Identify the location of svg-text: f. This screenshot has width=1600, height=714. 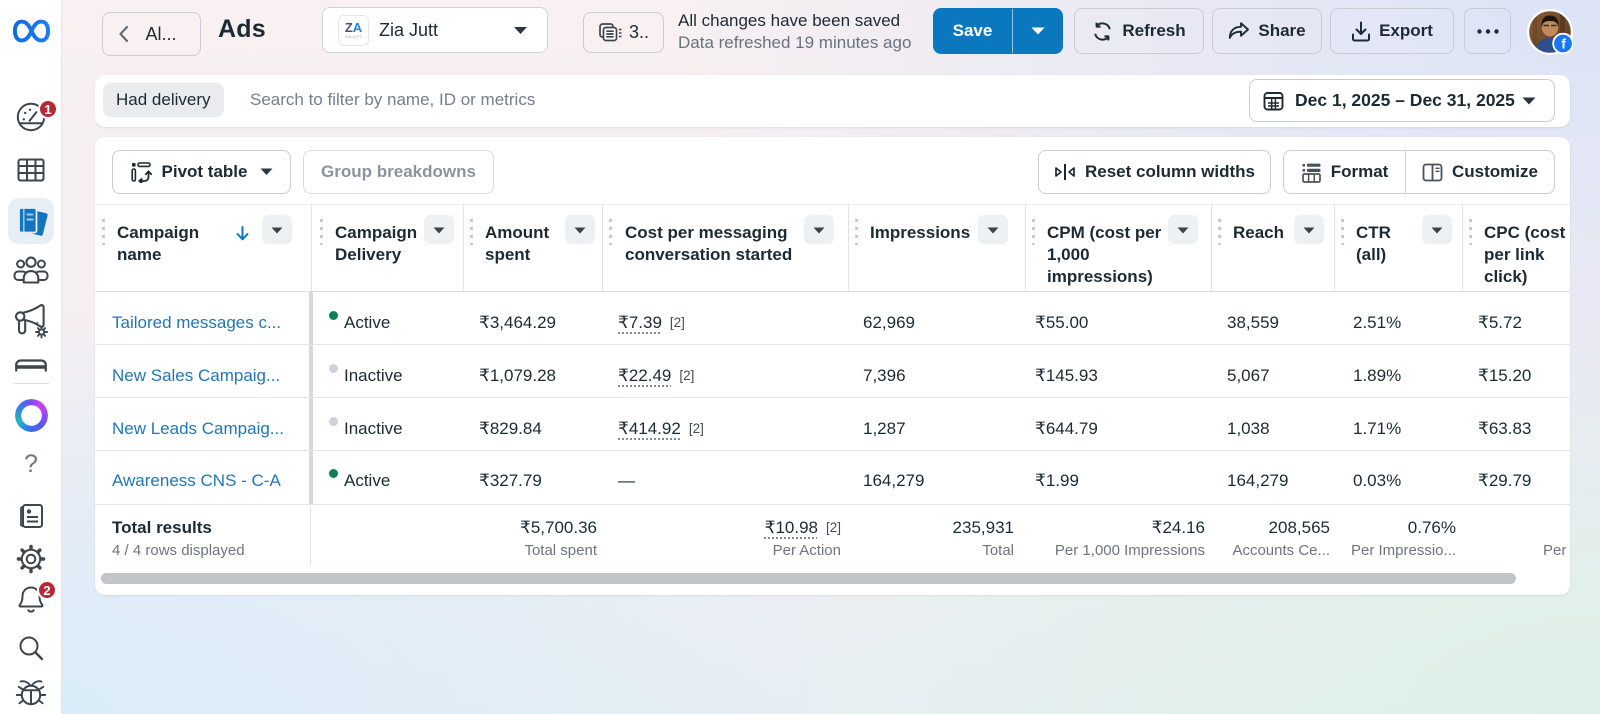
(1563, 44).